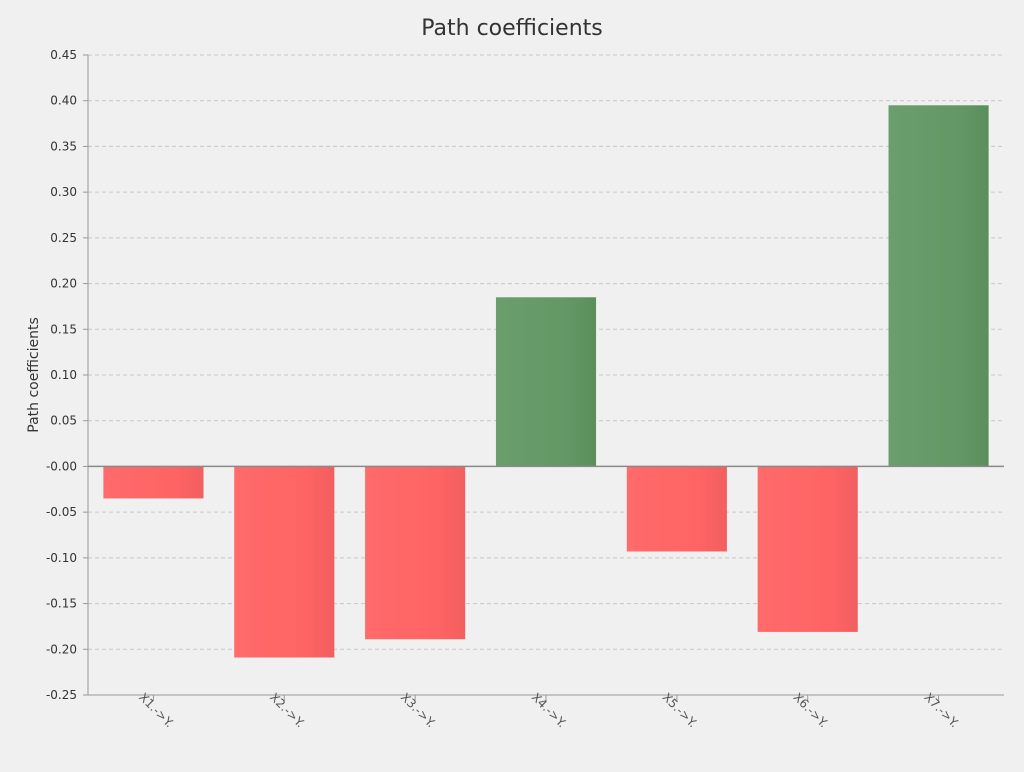  Describe the element at coordinates (941, 710) in the screenshot. I see `x-tick-label: X7.->Y.` at that location.